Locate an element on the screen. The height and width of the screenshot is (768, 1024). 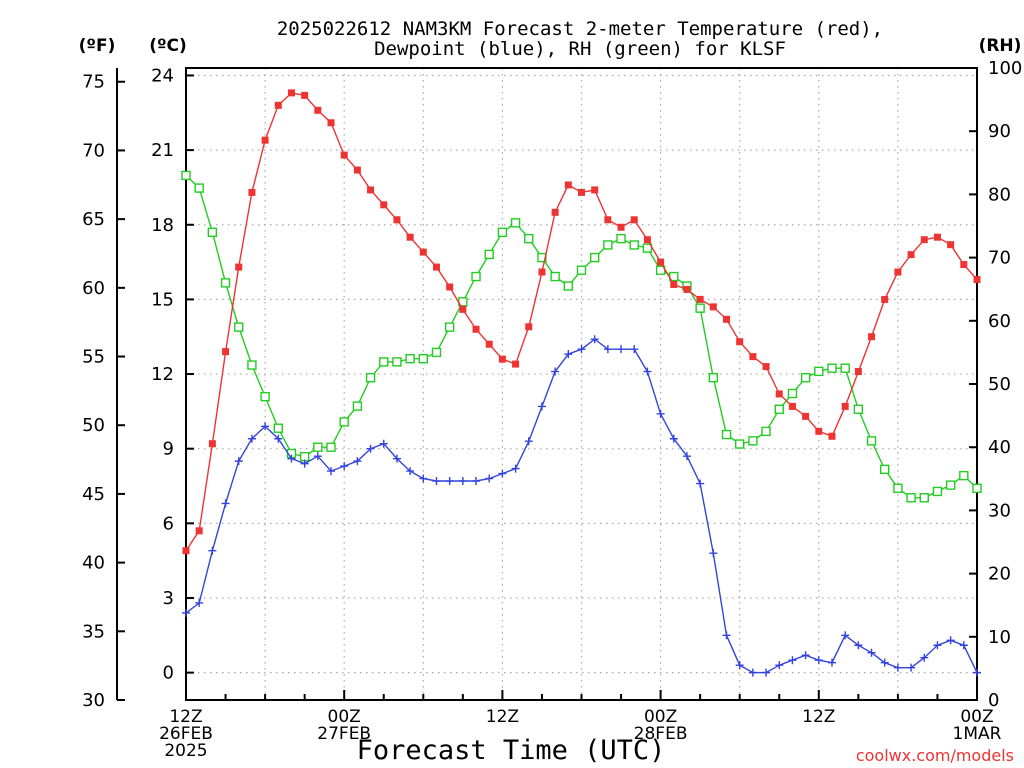
time-tick-label: 12Z is located at coordinates (185, 717).